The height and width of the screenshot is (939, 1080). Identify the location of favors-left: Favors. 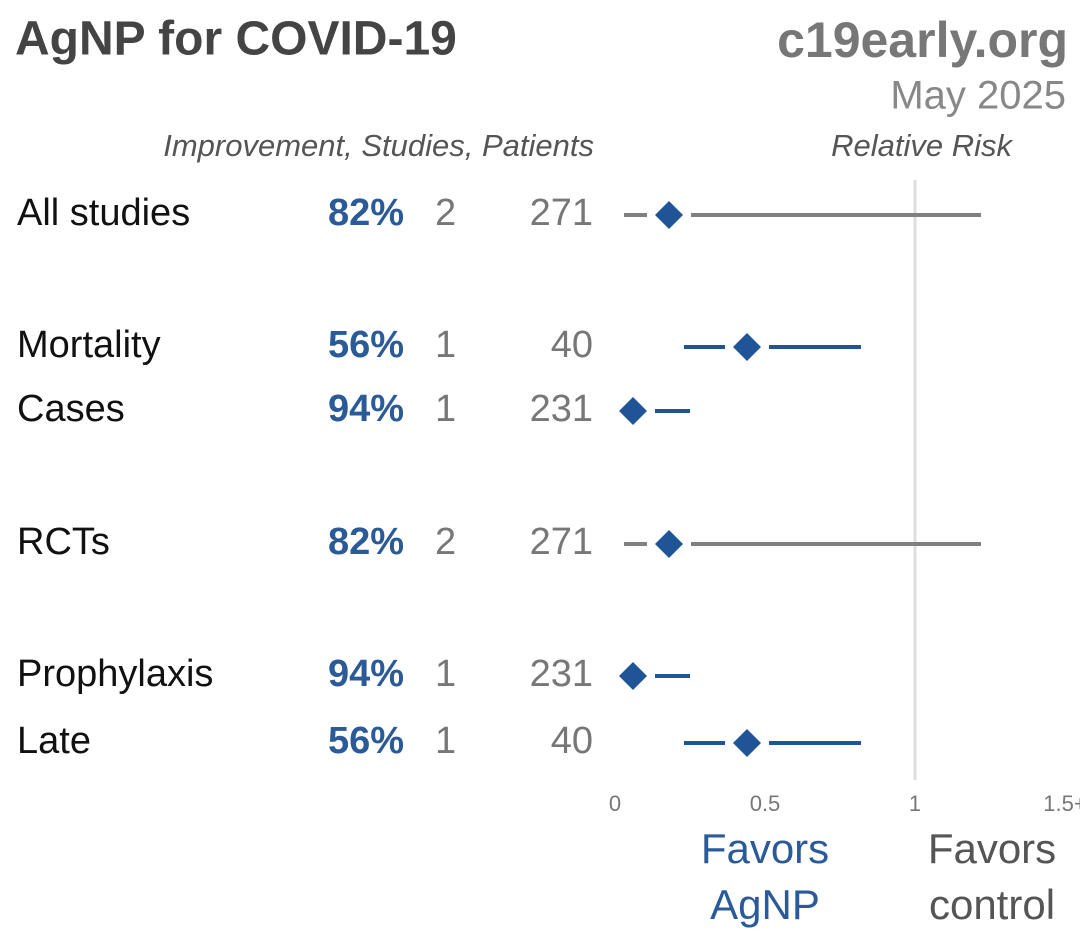
(765, 848).